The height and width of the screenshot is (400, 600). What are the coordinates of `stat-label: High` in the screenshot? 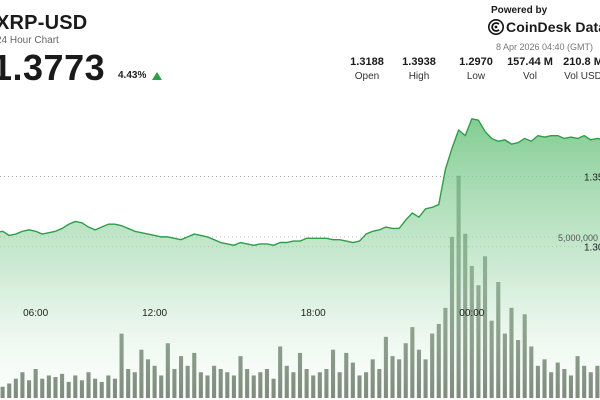 It's located at (419, 76).